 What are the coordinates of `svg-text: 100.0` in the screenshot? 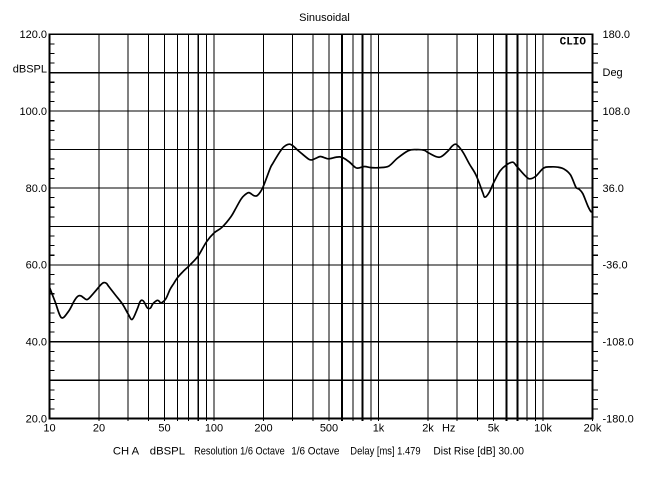 It's located at (33, 112).